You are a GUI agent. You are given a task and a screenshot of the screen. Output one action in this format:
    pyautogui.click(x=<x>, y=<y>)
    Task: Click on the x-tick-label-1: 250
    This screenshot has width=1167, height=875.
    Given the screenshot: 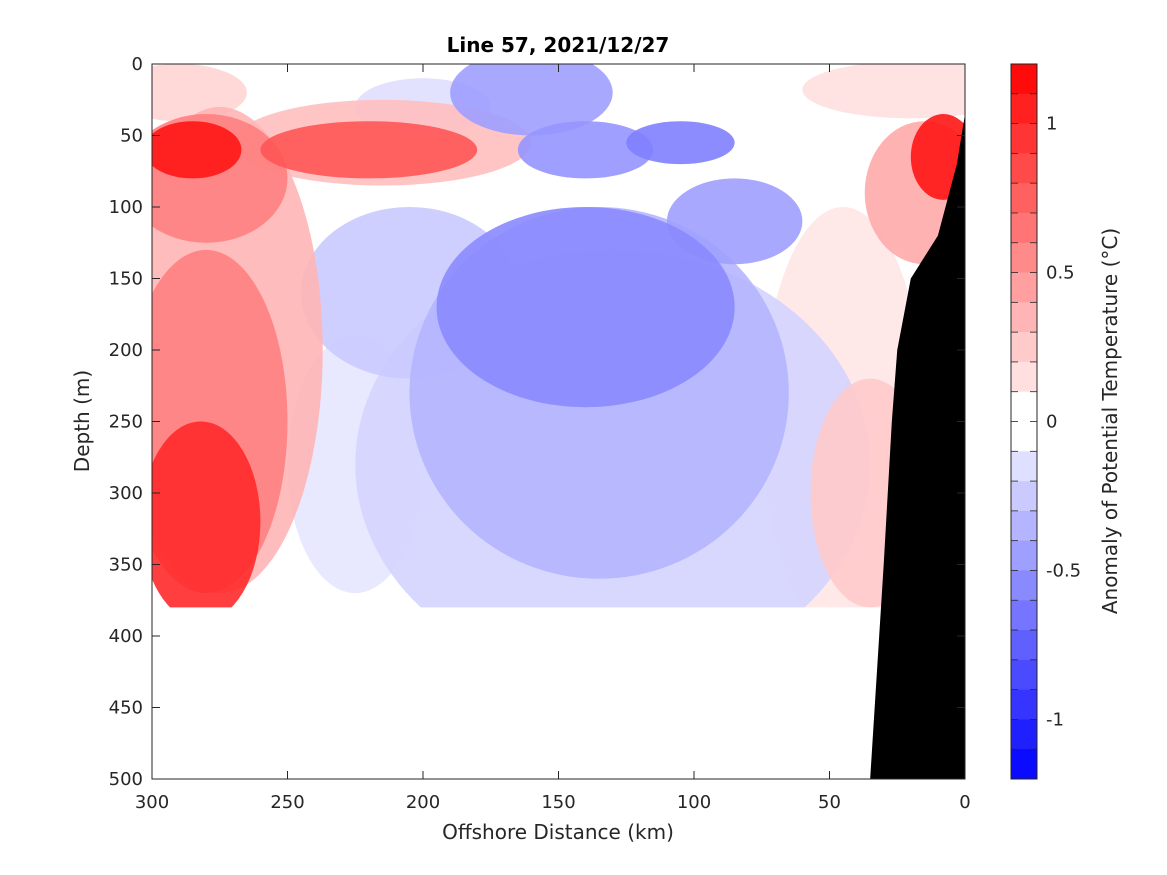 What is the action you would take?
    pyautogui.click(x=287, y=802)
    